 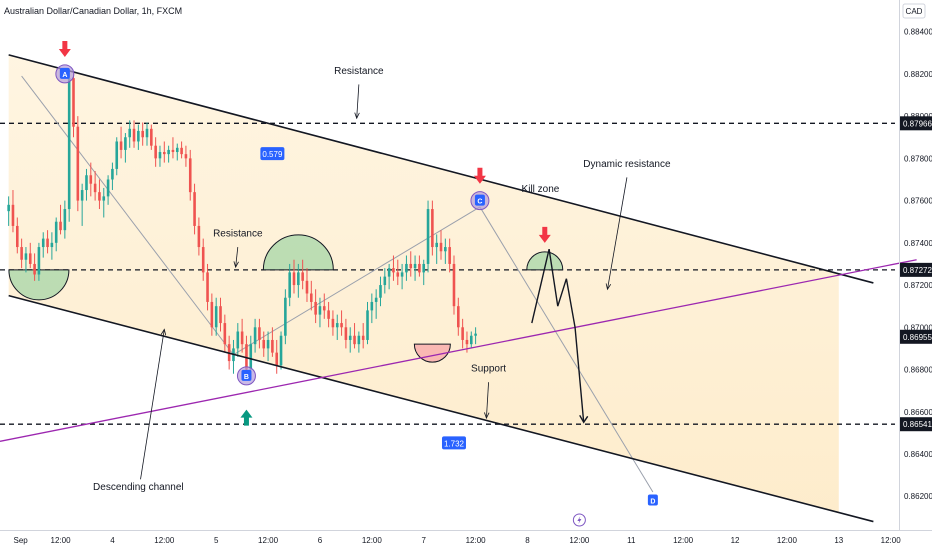 What do you see at coordinates (487, 416) in the screenshot?
I see `support-pointer-head` at bounding box center [487, 416].